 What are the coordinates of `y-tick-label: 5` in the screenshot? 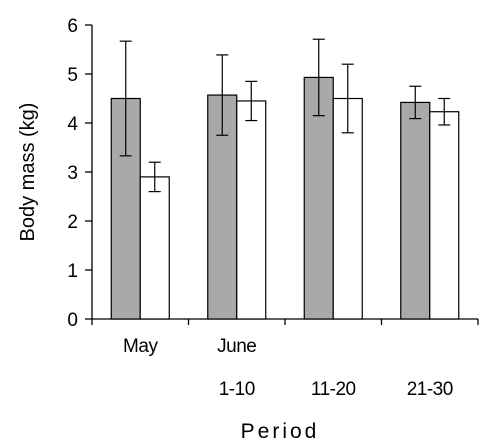 It's located at (72, 75).